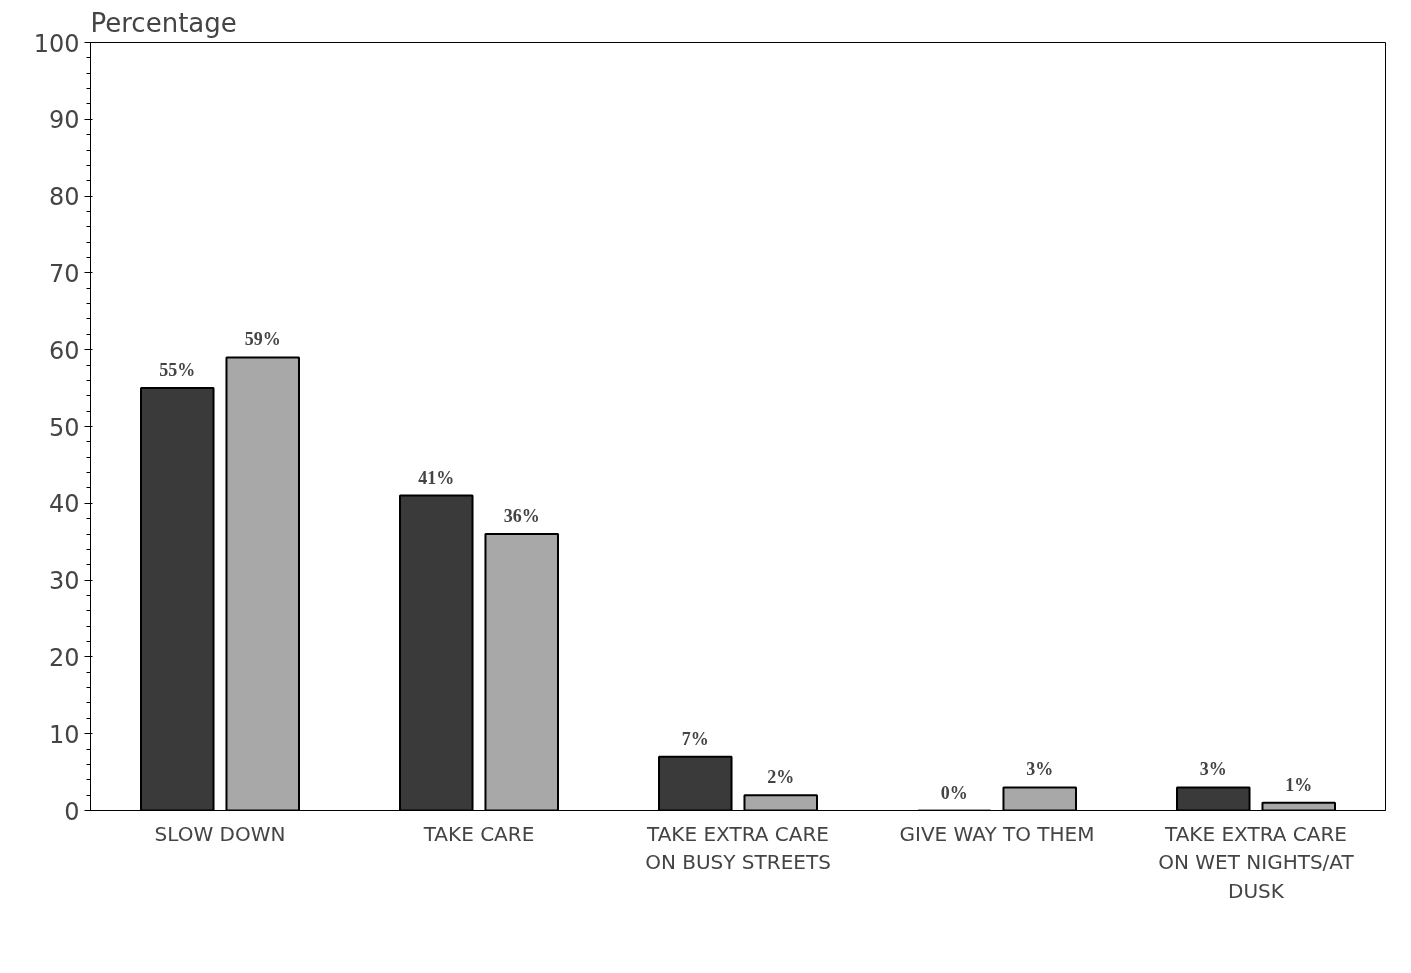 The image size is (1411, 973). I want to click on y-tick-label: 60, so click(64, 350).